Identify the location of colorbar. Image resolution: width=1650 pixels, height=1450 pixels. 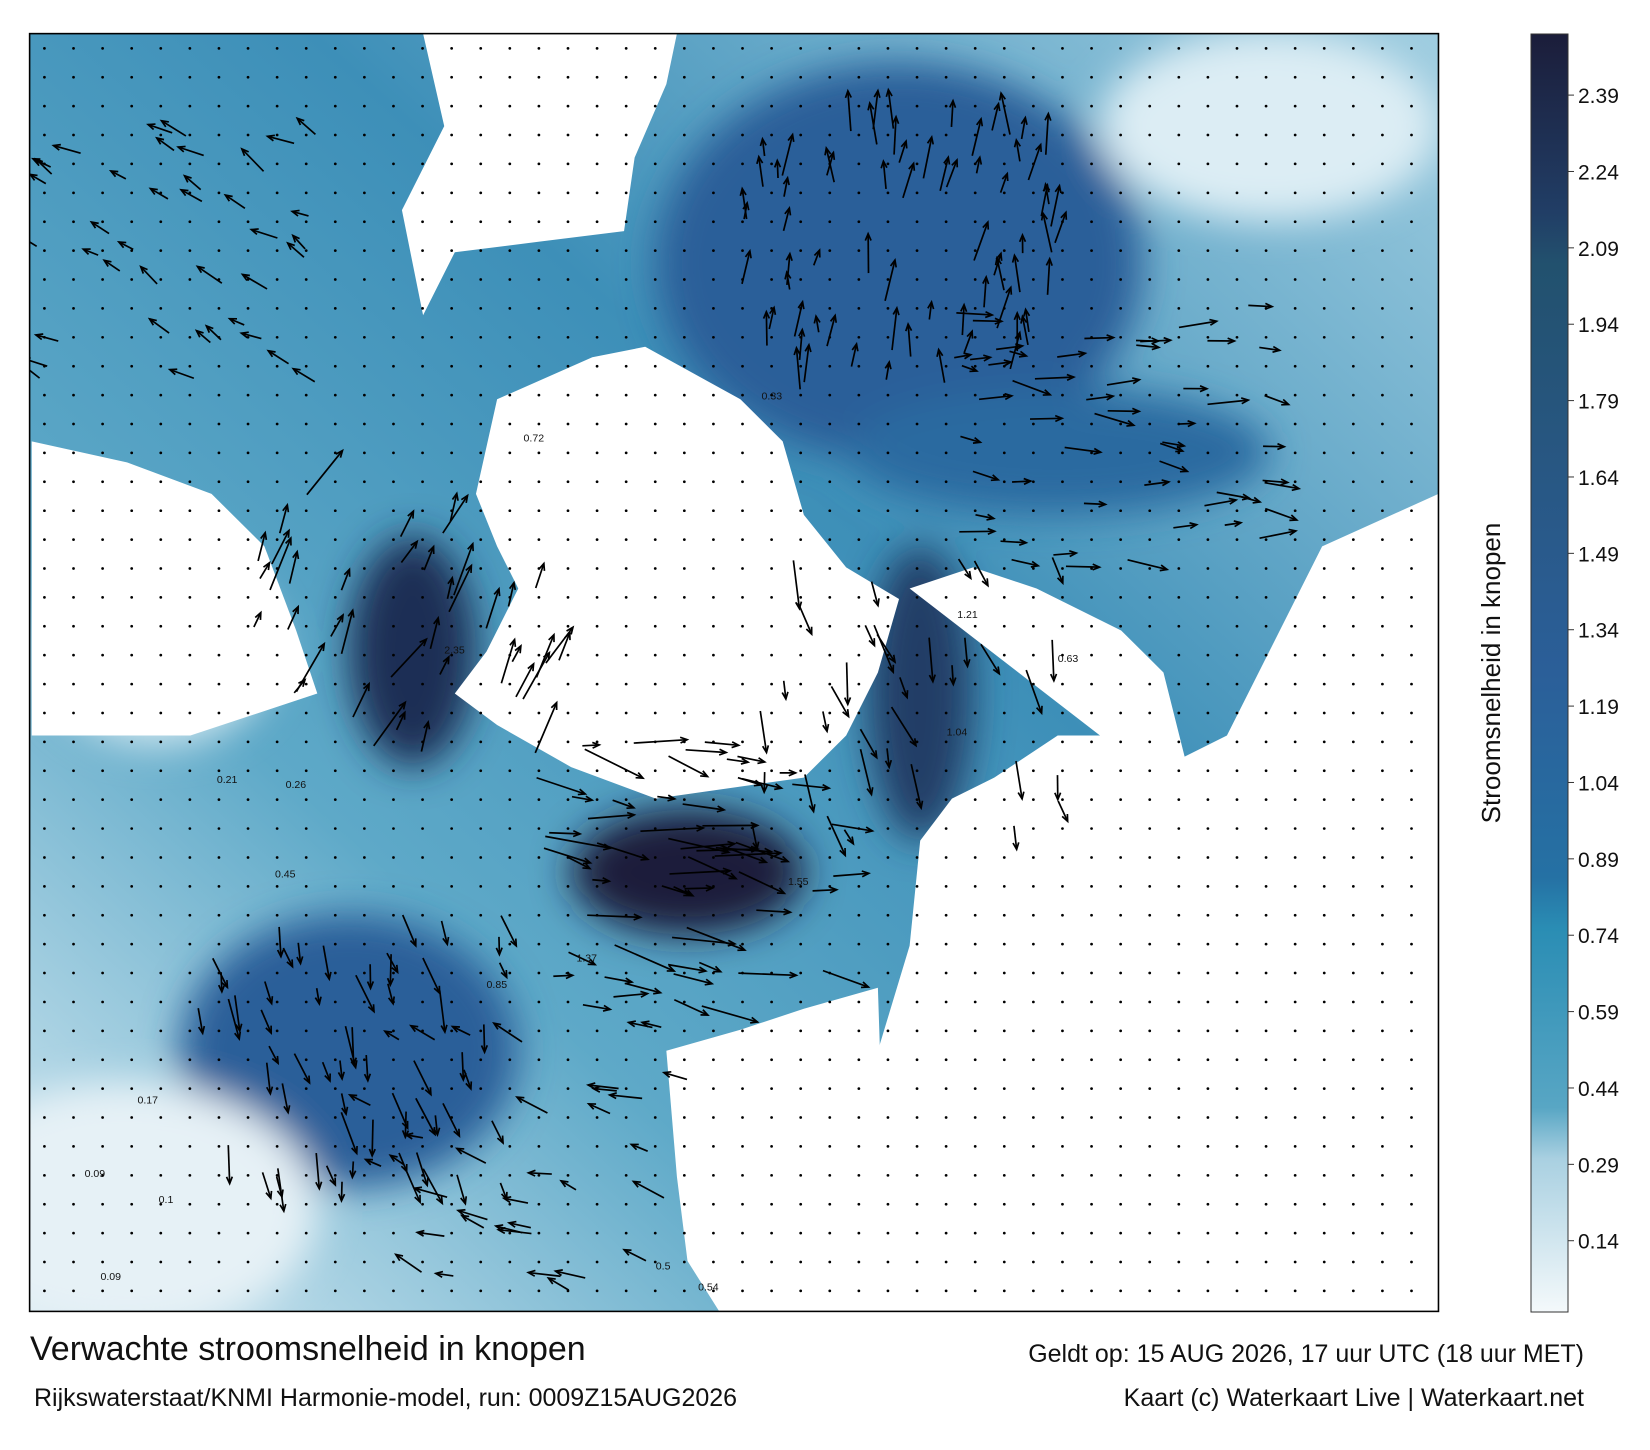
(1549, 673).